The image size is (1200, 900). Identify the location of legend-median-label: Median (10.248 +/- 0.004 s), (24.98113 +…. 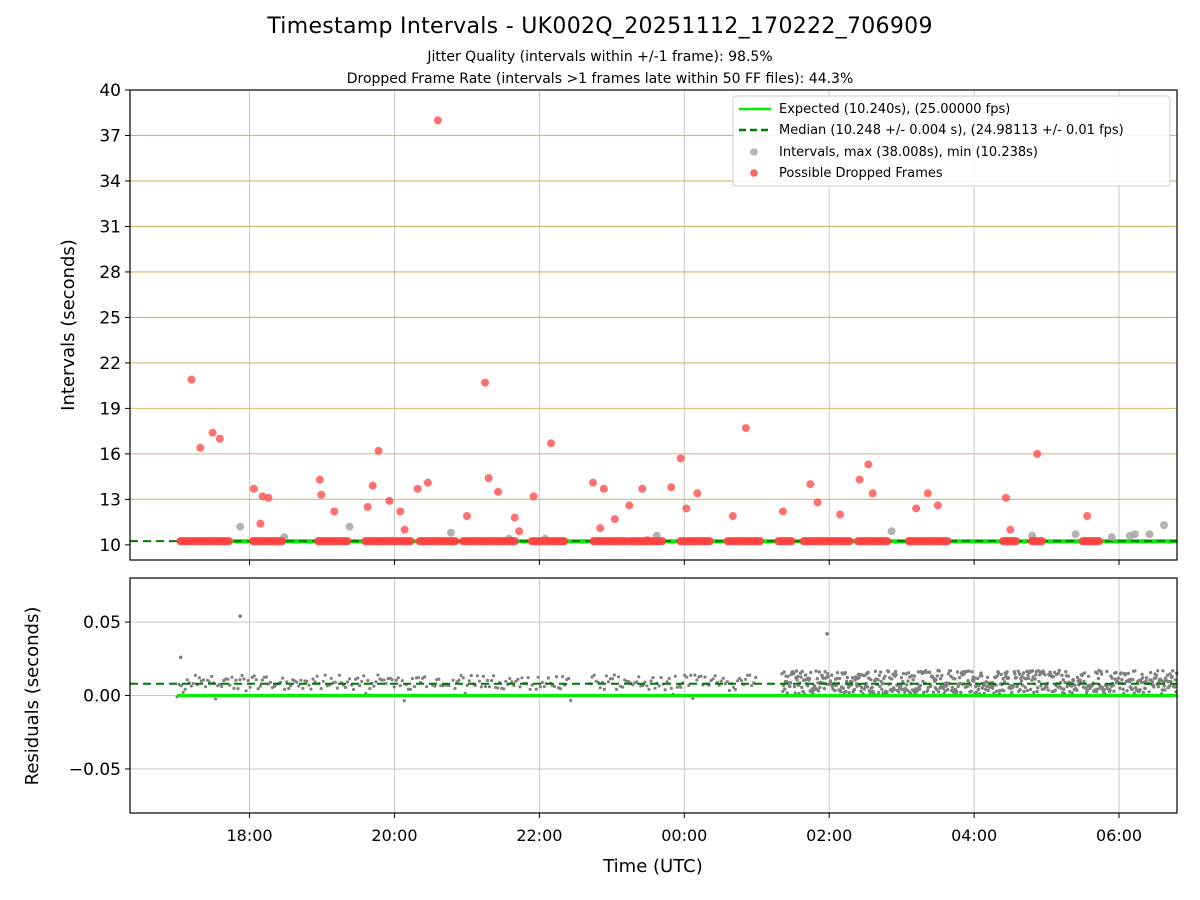
(951, 130).